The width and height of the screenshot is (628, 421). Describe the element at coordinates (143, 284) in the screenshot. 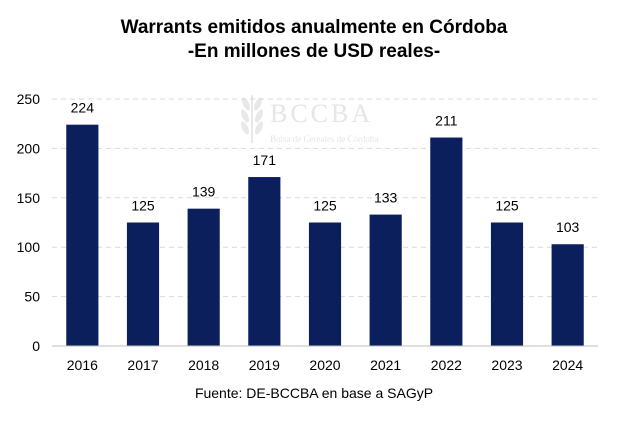

I see `bar-2017` at that location.